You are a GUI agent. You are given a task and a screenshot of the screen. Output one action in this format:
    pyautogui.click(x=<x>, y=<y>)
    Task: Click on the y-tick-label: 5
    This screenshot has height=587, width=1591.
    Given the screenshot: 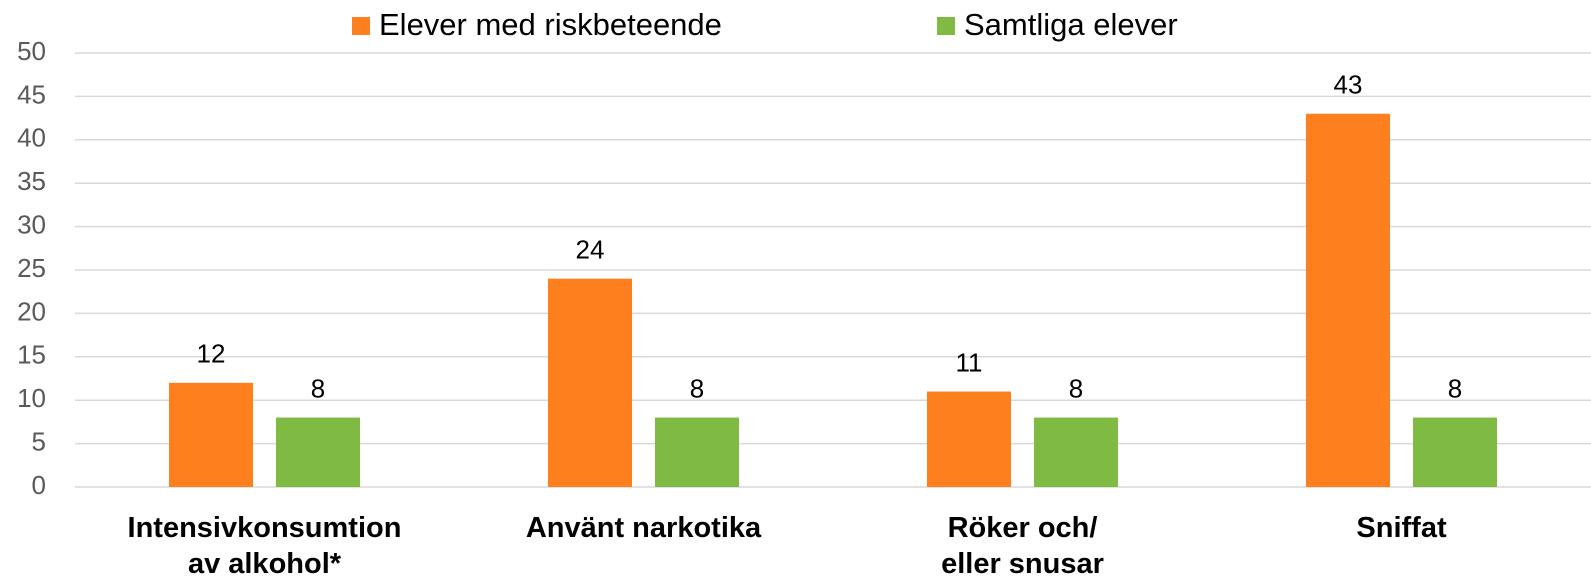 What is the action you would take?
    pyautogui.click(x=39, y=441)
    